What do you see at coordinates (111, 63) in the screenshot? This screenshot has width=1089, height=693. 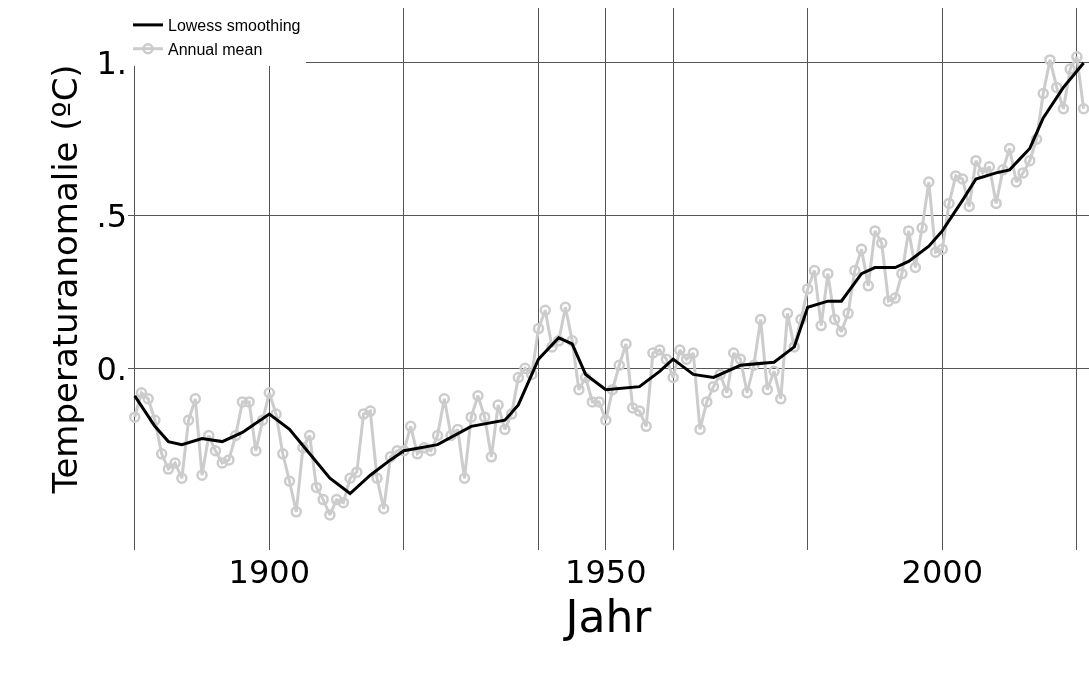 I see `y-tick-label: 1.` at bounding box center [111, 63].